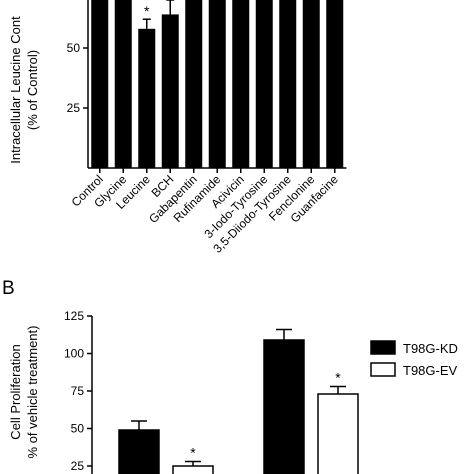 This screenshot has height=474, width=474. What do you see at coordinates (32, 392) in the screenshot?
I see `panel-b-ylabel-line-2: % of vehicle treatment)` at bounding box center [32, 392].